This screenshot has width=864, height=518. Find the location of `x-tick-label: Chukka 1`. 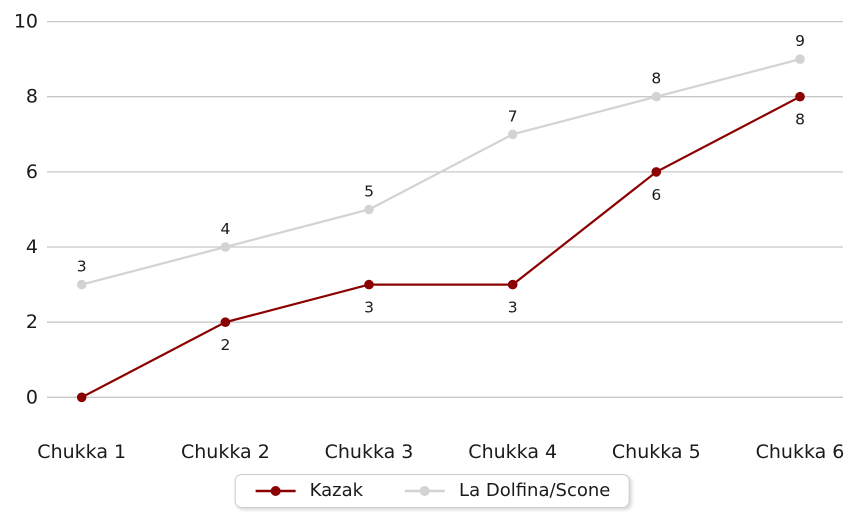

x-tick-label: Chukka 1 is located at coordinates (81, 452).